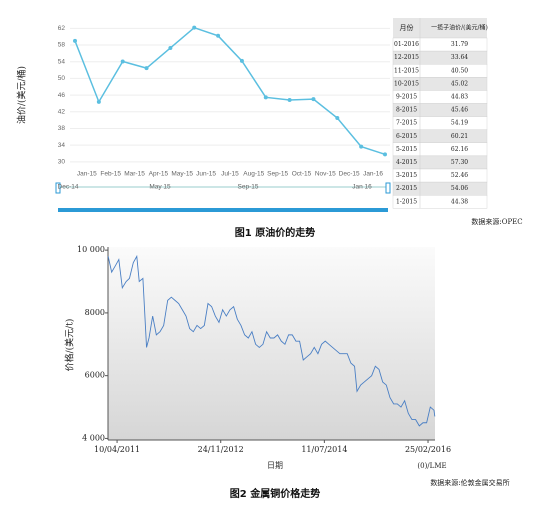 This screenshot has height=509, width=556. Describe the element at coordinates (406, 70) in the screenshot. I see `table-cell: 11-2015` at that location.